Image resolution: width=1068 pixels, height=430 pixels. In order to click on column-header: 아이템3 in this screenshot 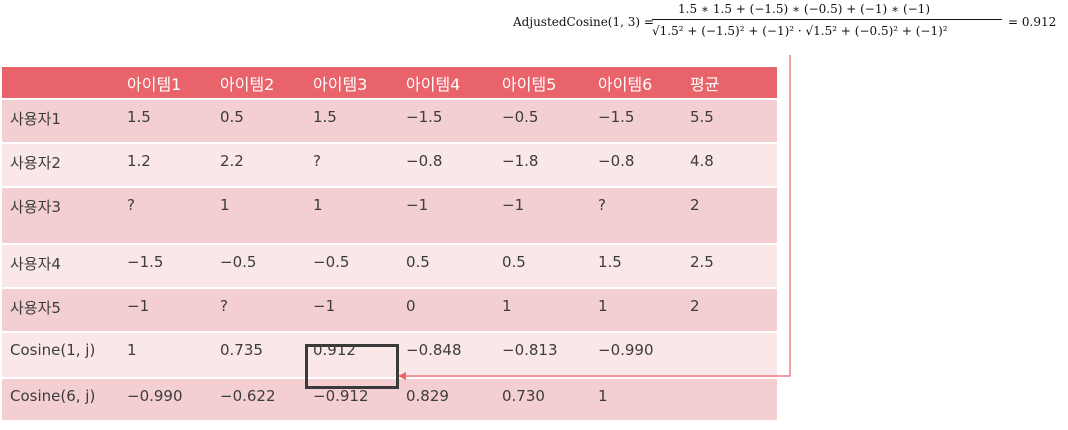, I will do `click(351, 82)`.